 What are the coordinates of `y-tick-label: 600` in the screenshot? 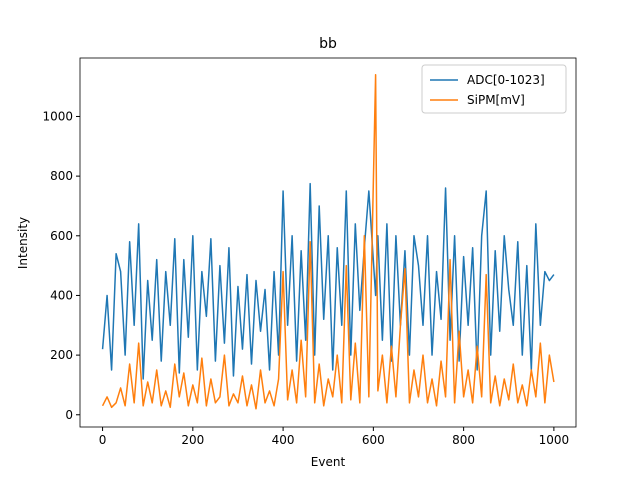 It's located at (61, 236).